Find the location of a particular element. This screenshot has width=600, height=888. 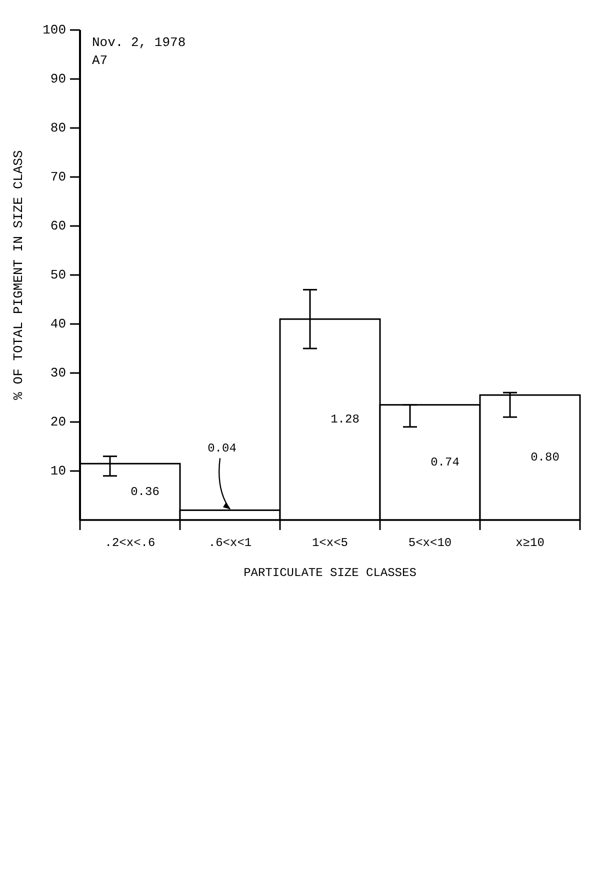

x-tick-label: 5<x<10 is located at coordinates (430, 543).